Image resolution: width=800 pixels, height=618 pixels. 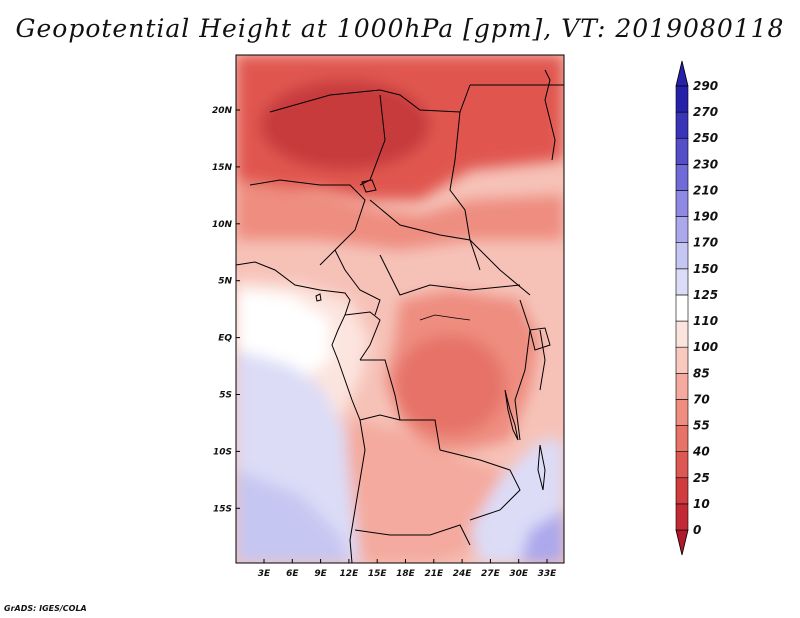 I want to click on lon-label: 24E, so click(x=463, y=574).